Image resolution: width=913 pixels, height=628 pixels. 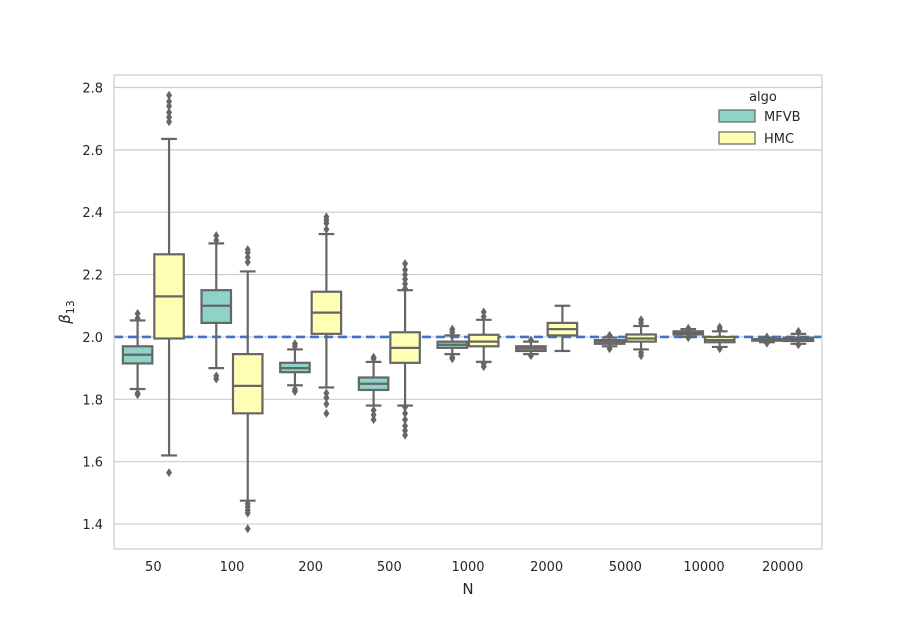 I want to click on y-tick-label-1.4: 1.4, so click(x=92, y=525).